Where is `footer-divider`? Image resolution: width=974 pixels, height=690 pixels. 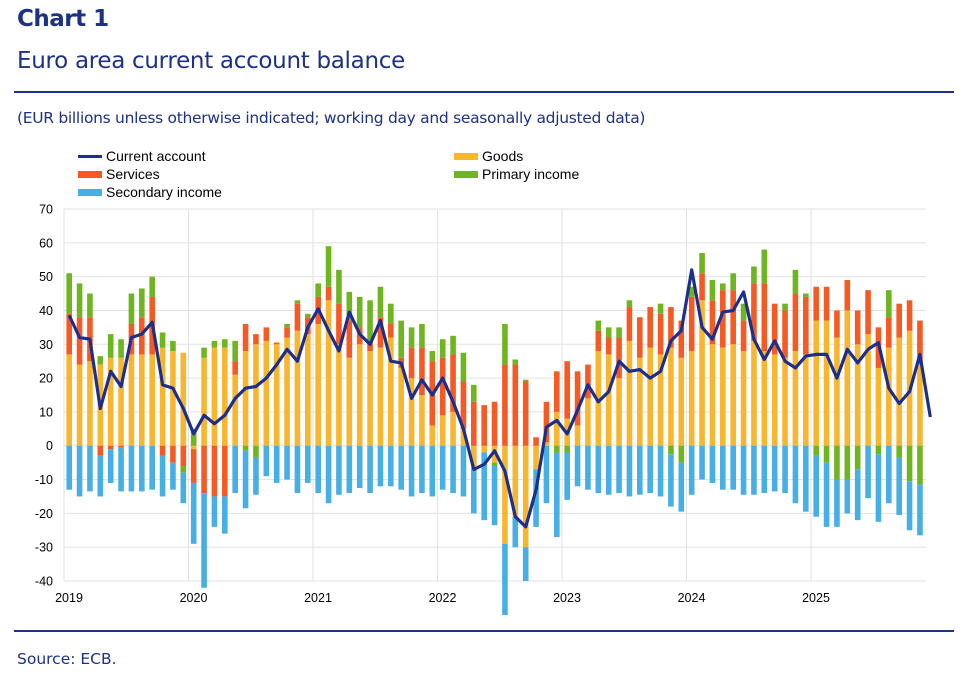
footer-divider is located at coordinates (484, 631).